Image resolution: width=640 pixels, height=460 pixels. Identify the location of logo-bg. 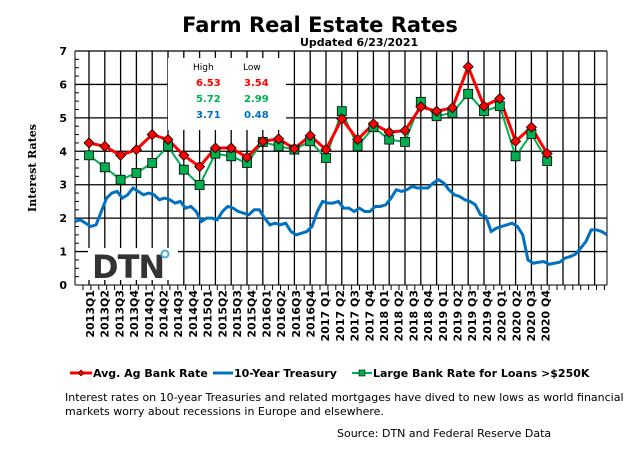
(133, 264).